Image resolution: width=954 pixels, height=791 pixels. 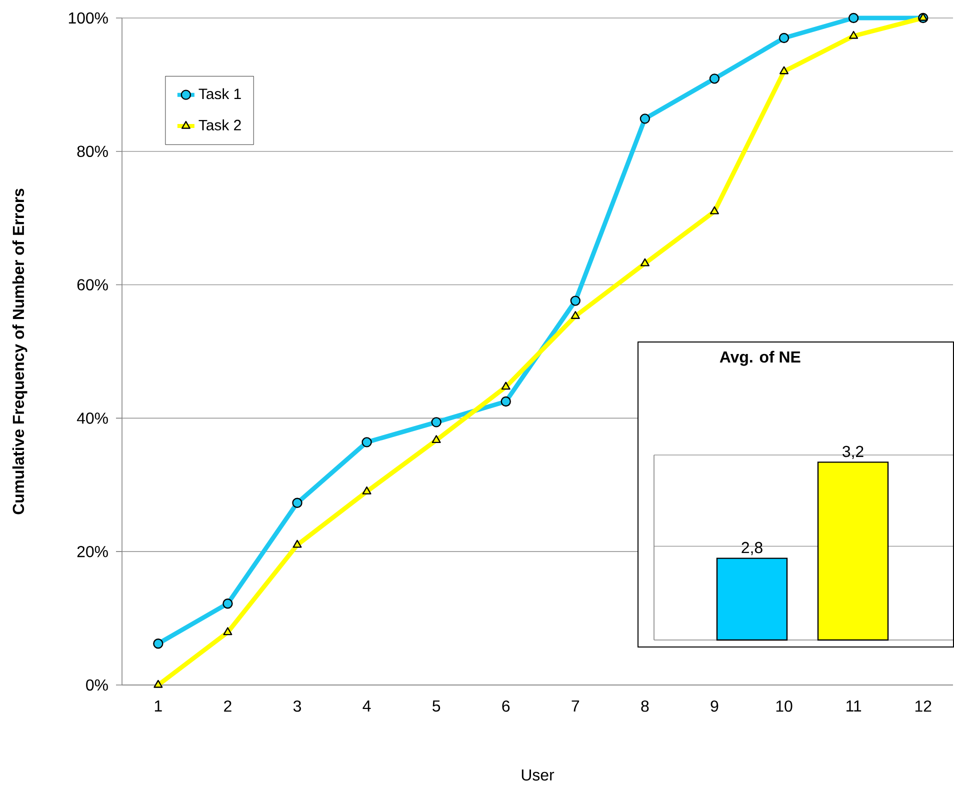 What do you see at coordinates (366, 706) in the screenshot?
I see `x-tick-label: 4` at bounding box center [366, 706].